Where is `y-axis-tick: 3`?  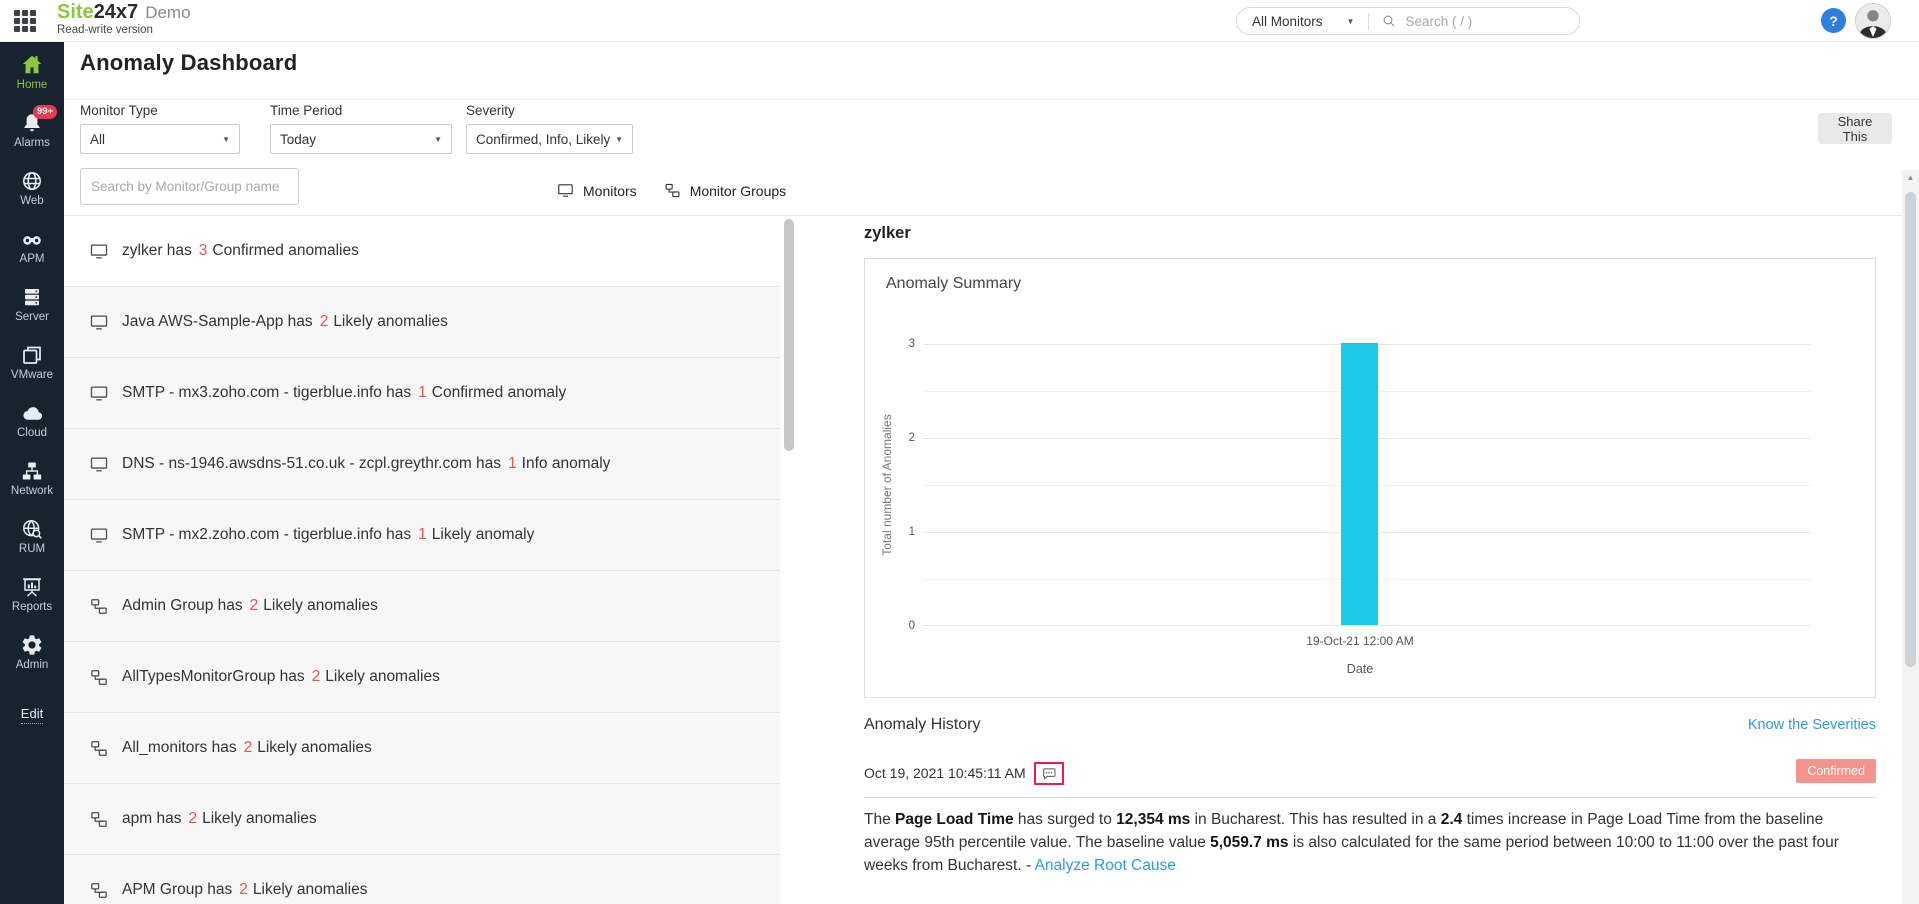
y-axis-tick: 3 is located at coordinates (911, 344).